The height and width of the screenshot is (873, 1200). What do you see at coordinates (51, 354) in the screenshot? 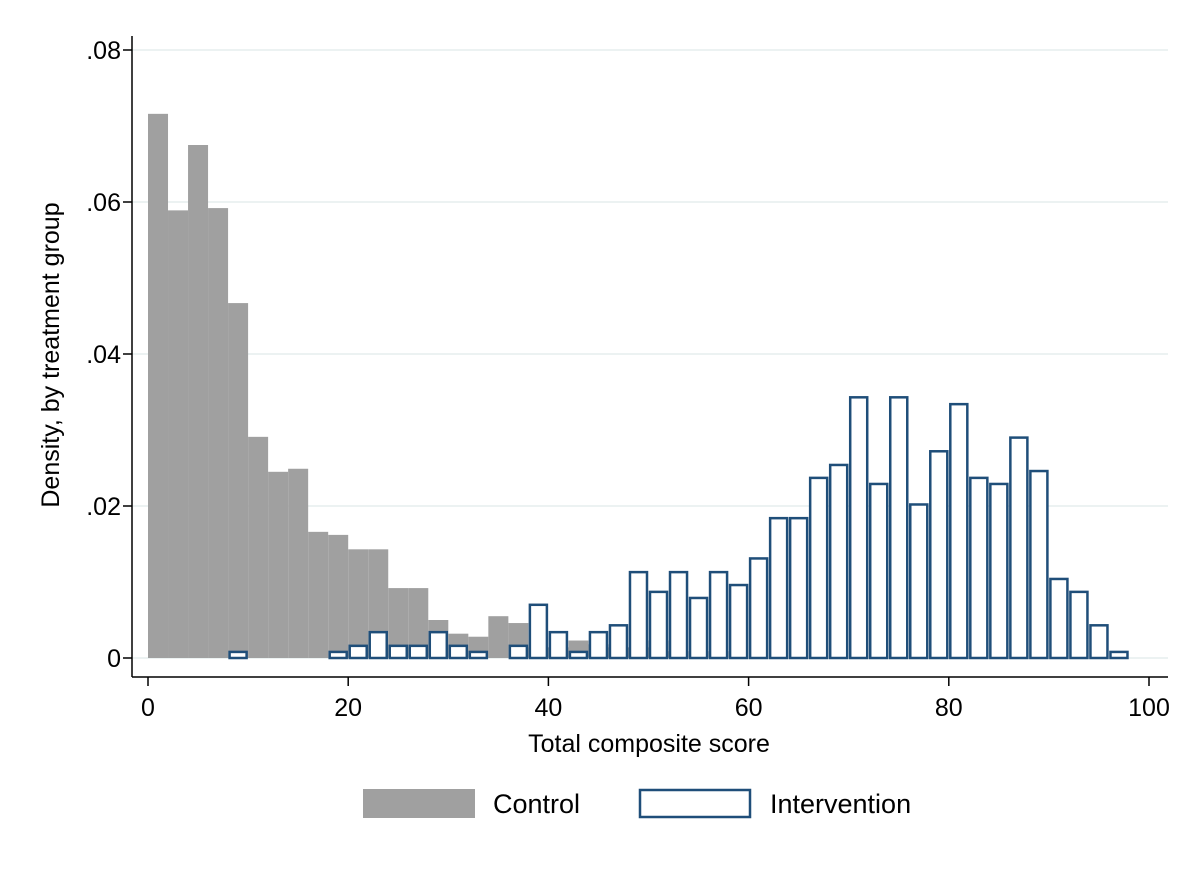
I see `y-axis-title: Density, by treatment group` at bounding box center [51, 354].